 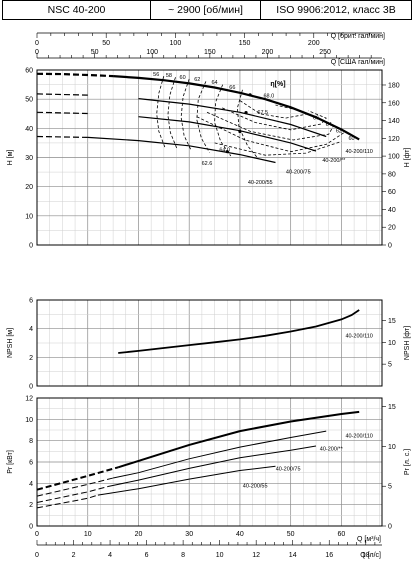 What do you see at coordinates (256, 555) in the screenshot?
I see `ls-tick-label: 12` at bounding box center [256, 555].